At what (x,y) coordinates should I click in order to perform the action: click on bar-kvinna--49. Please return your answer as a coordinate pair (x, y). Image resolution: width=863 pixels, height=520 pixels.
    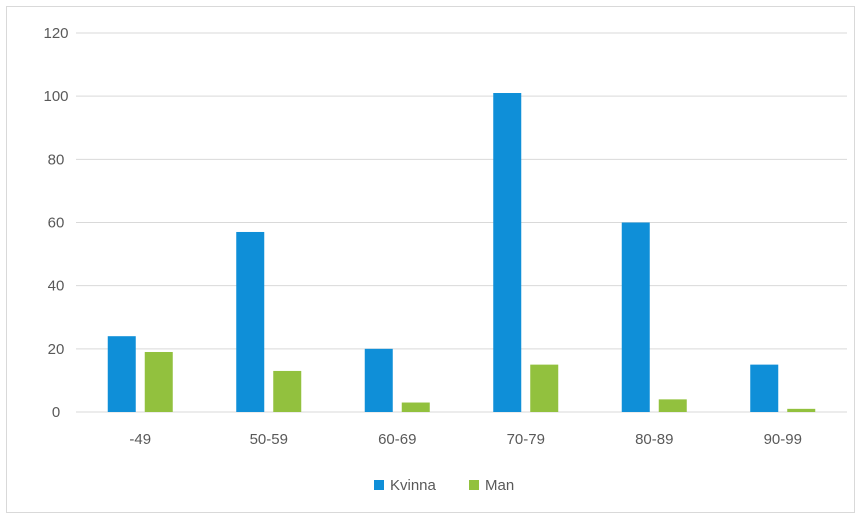
    Looking at the image, I should click on (121, 374).